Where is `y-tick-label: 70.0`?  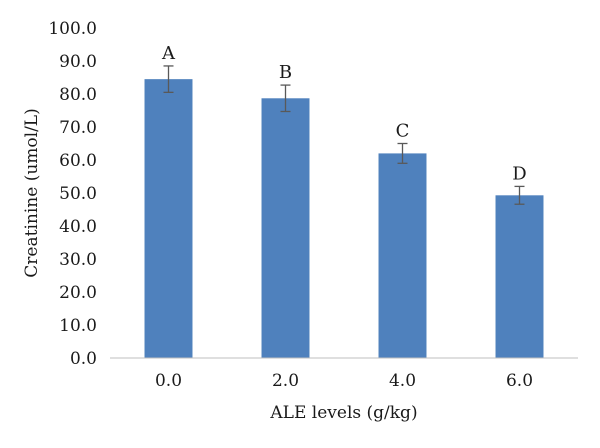 y-tick-label: 70.0 is located at coordinates (78, 128).